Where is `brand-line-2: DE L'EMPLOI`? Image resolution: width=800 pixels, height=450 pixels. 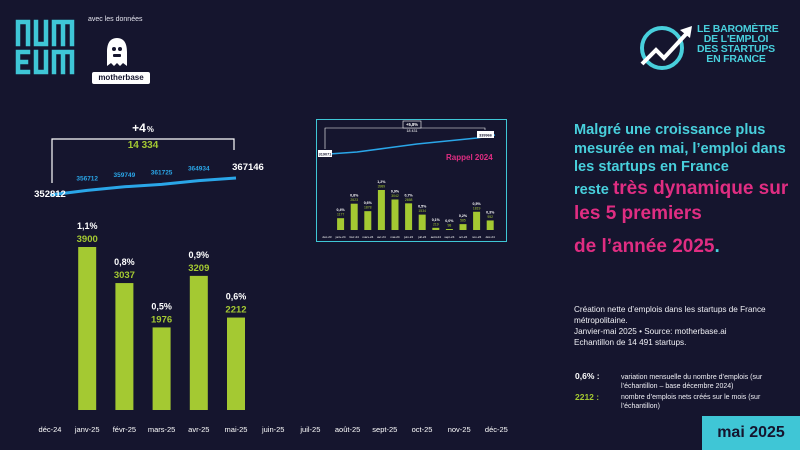 brand-line-2: DE L'EMPLOI is located at coordinates (736, 39).